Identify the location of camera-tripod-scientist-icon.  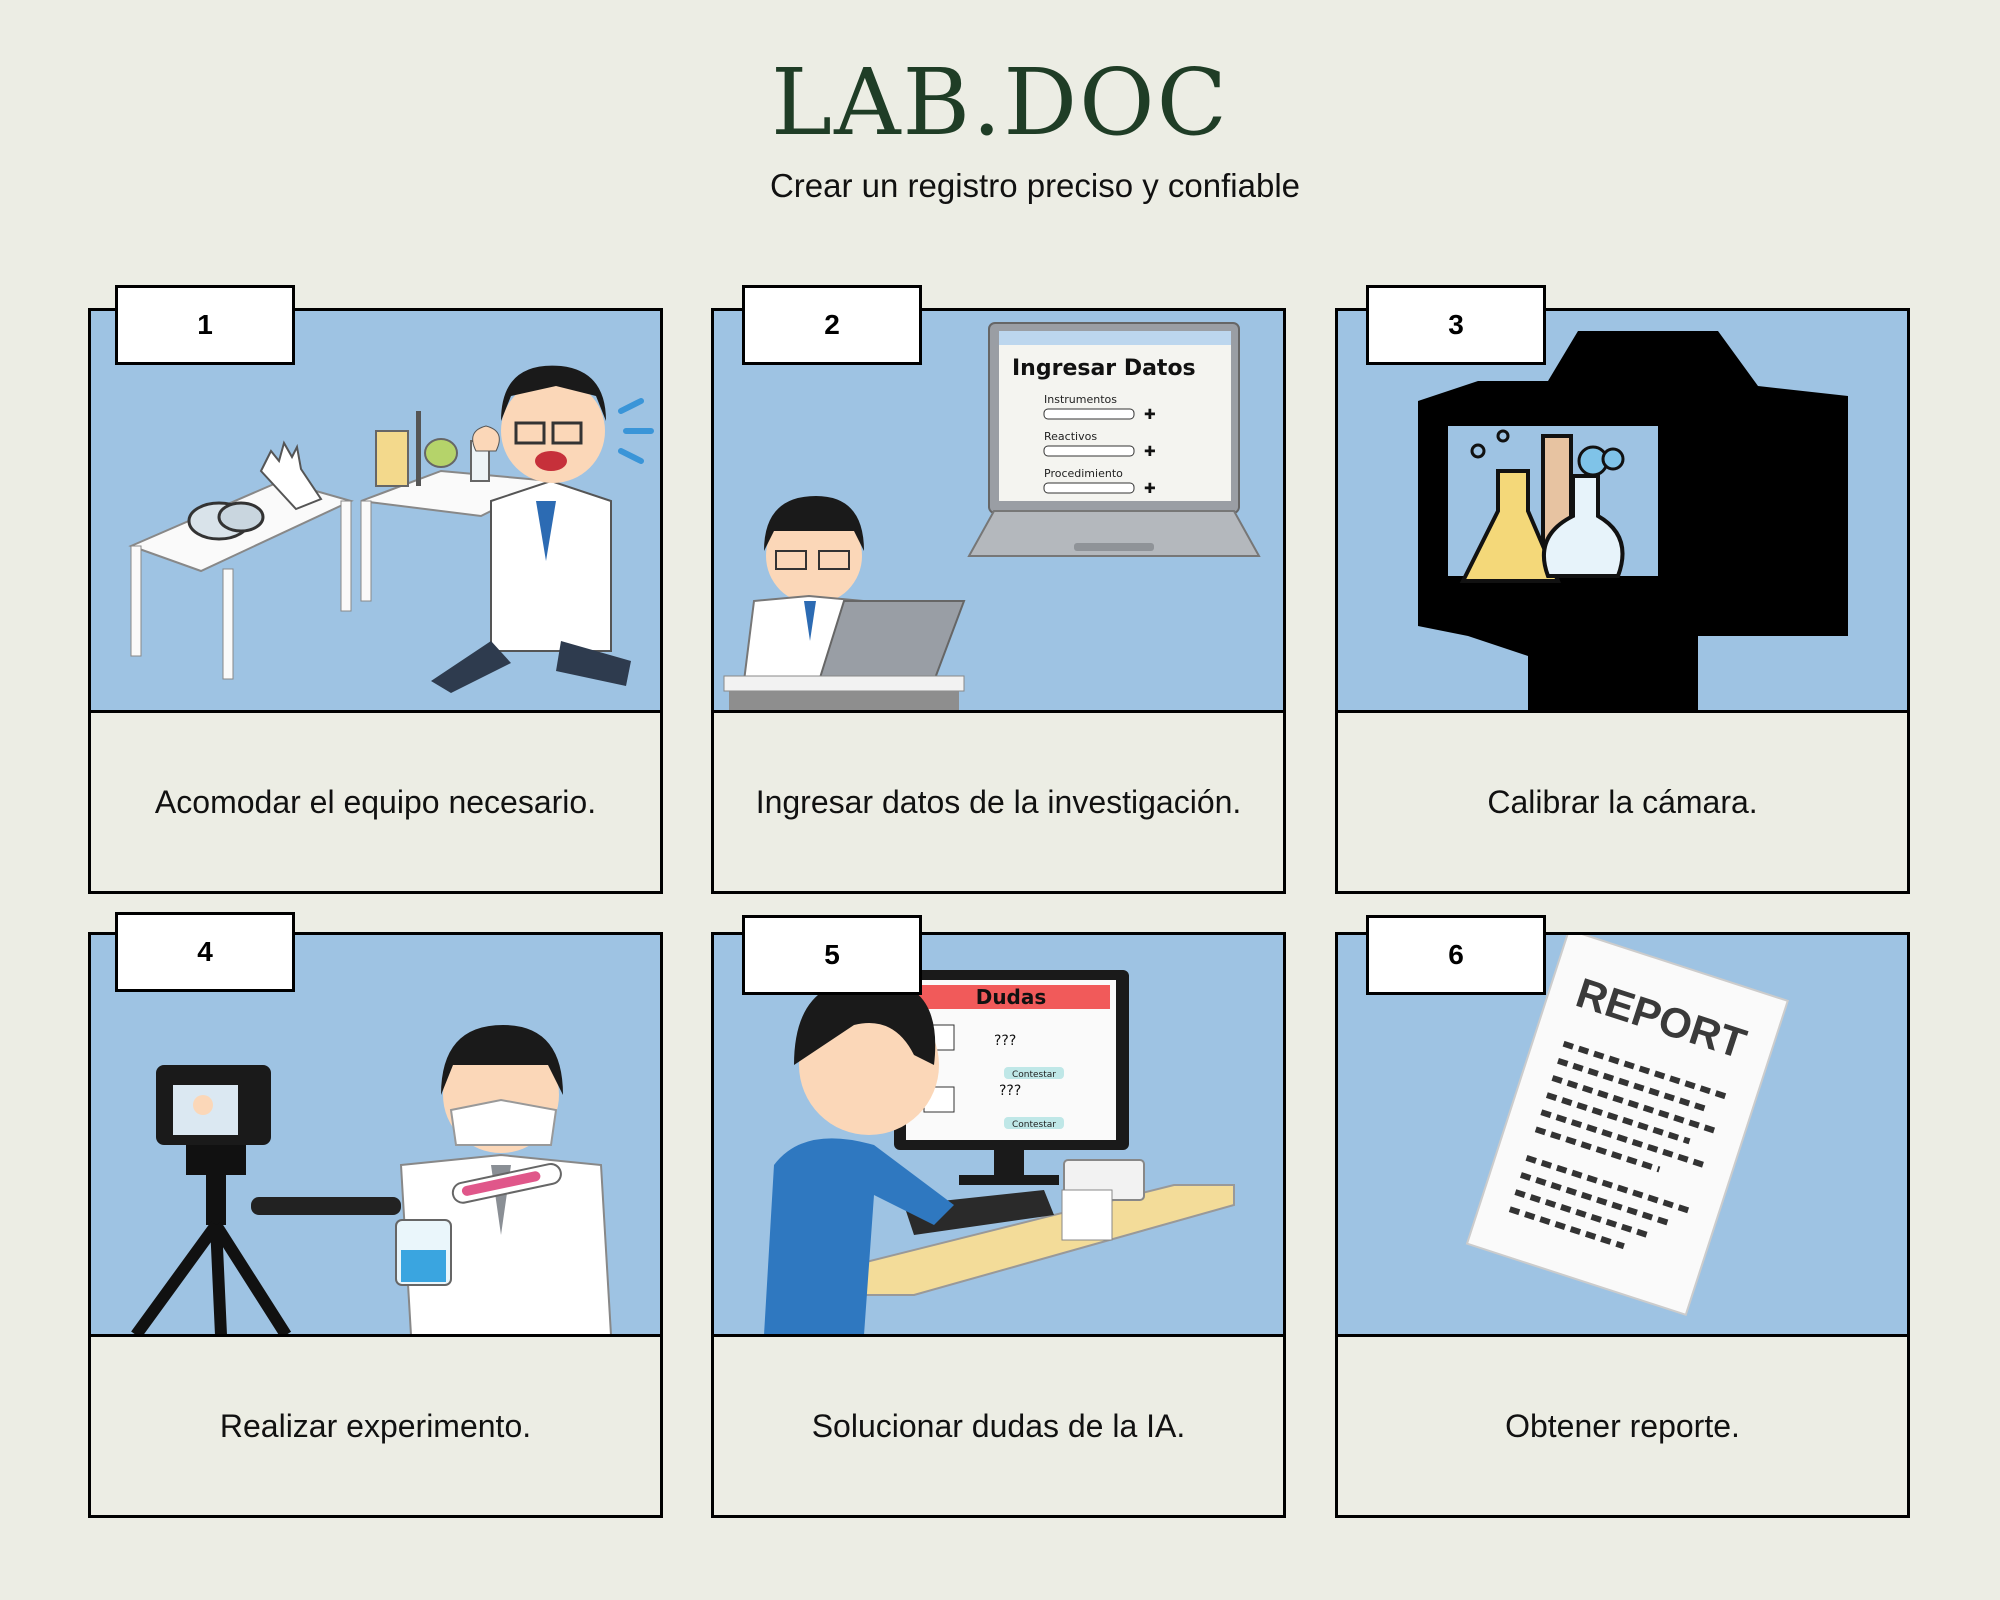
(371, 1179).